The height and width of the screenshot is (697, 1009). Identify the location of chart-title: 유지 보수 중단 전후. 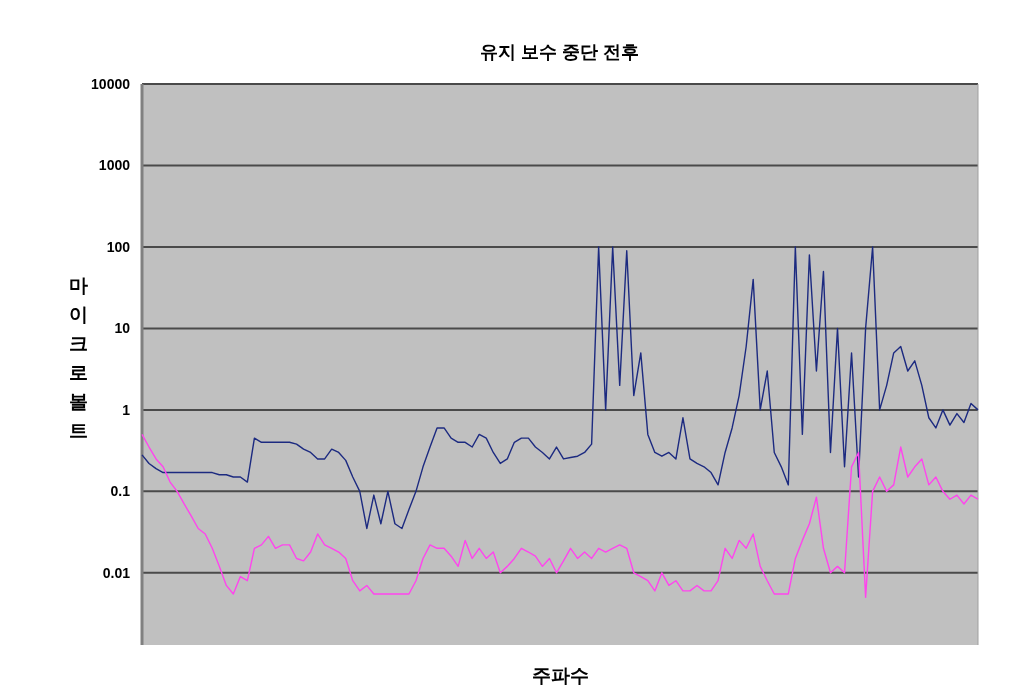
(560, 52).